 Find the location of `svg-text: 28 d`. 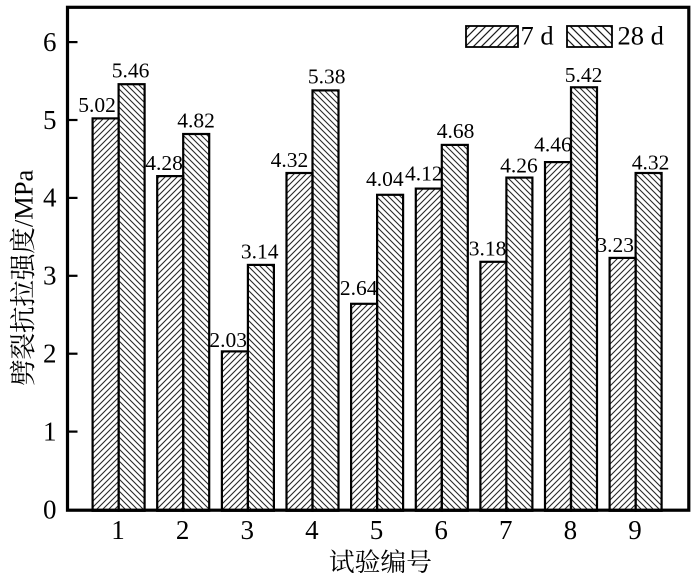

svg-text: 28 d is located at coordinates (641, 36).